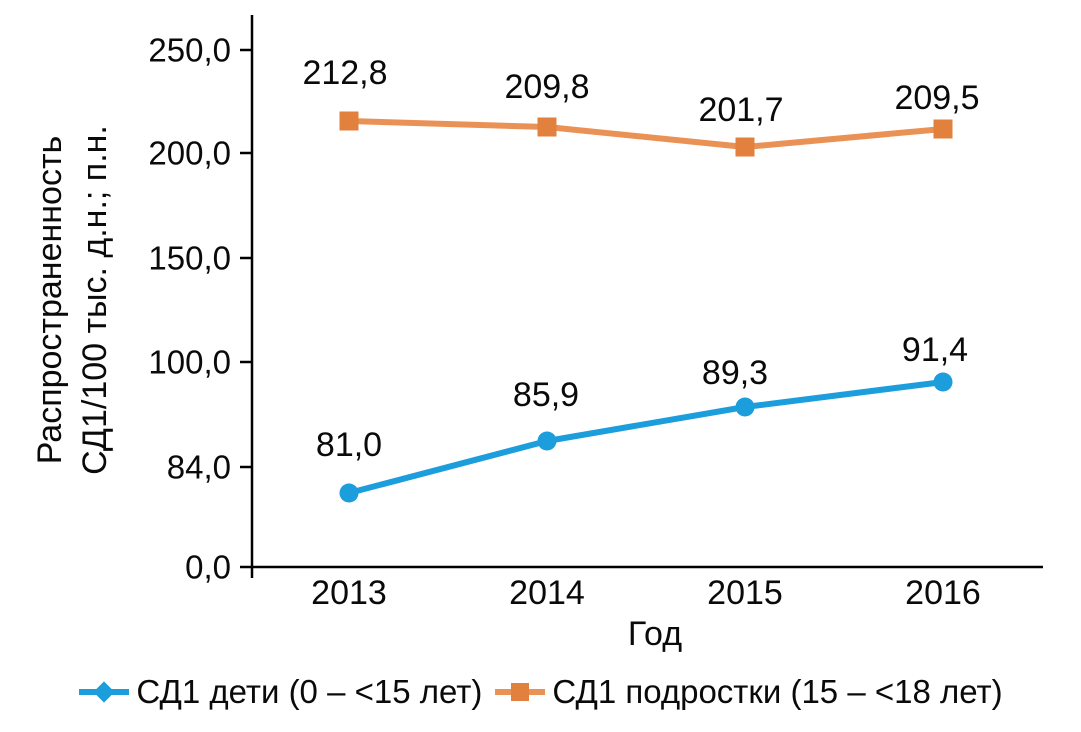  Describe the element at coordinates (745, 593) in the screenshot. I see `x-tick-label: 2015` at that location.